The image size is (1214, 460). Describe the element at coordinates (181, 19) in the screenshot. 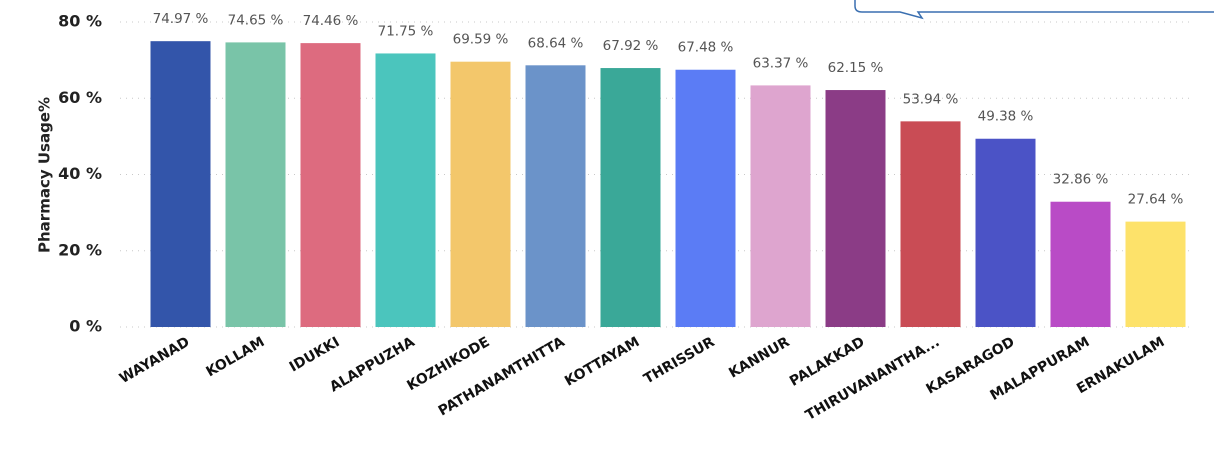

I see `value-label: 74.97 %` at that location.